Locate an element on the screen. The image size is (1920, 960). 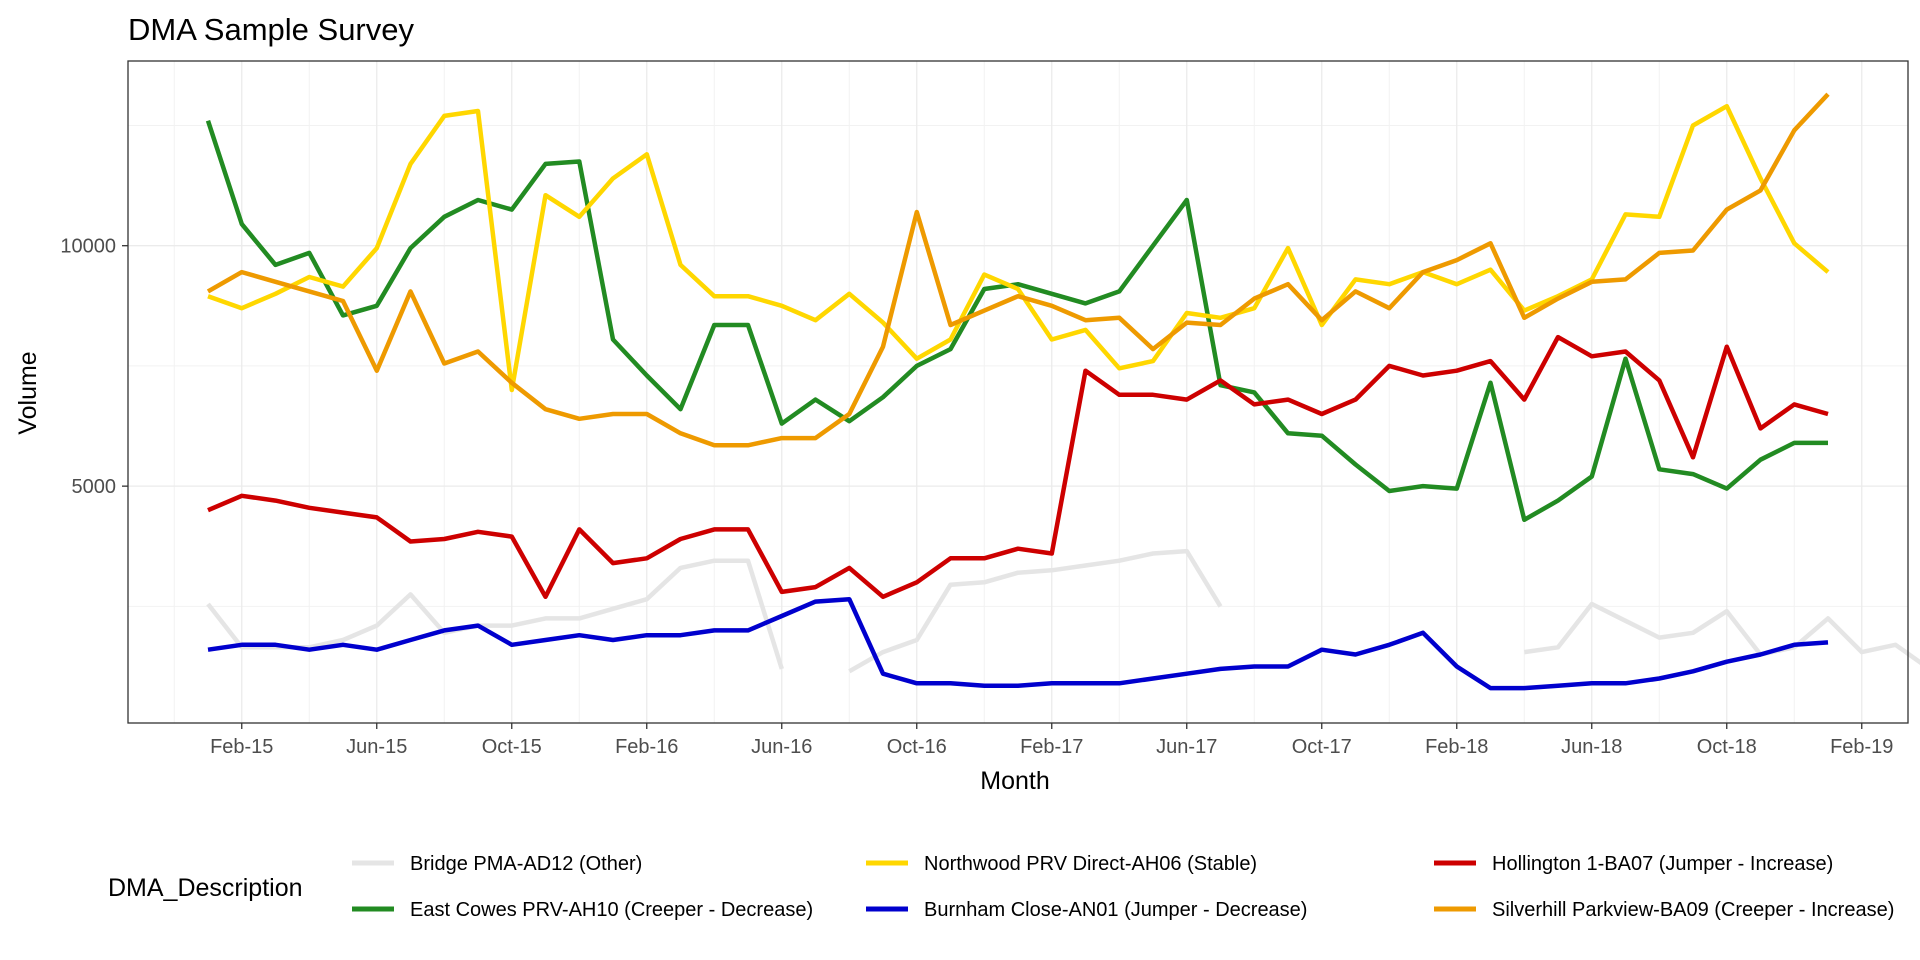
x-tick-label: Feb-15 is located at coordinates (241, 747).